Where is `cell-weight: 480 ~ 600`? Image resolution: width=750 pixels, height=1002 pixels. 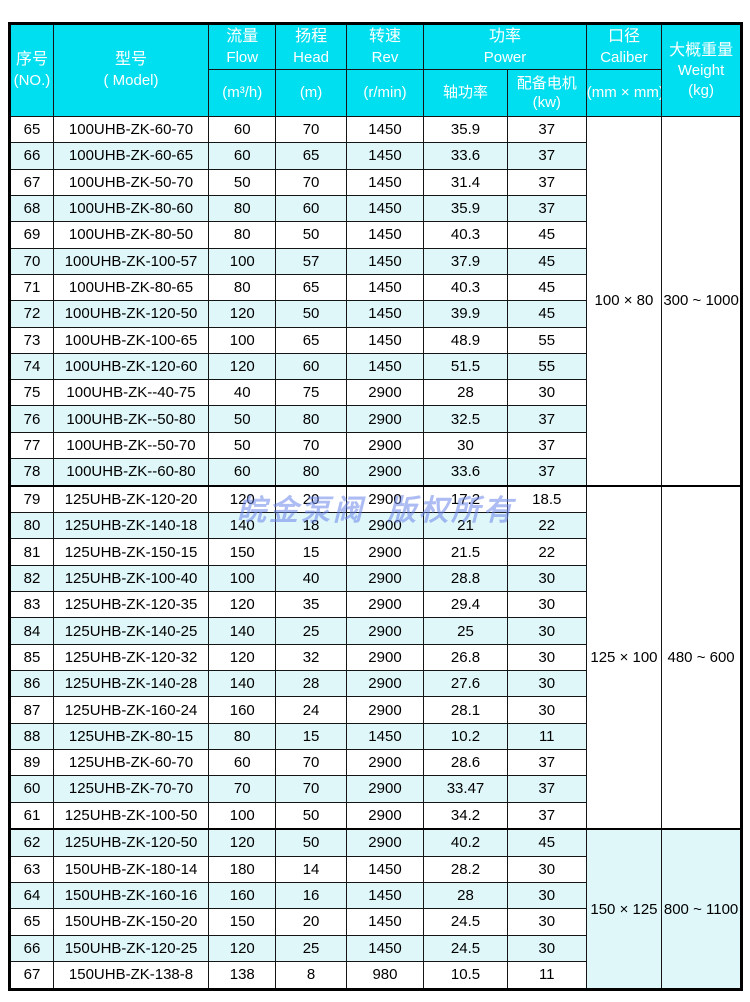
cell-weight: 480 ~ 600 is located at coordinates (701, 657).